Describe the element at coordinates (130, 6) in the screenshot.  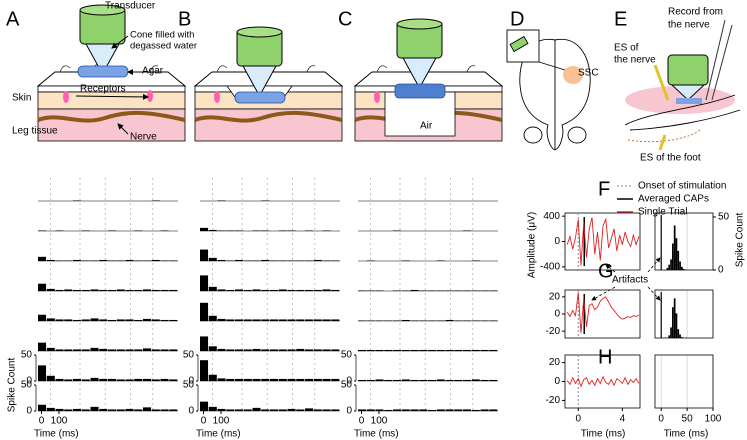
I see `label-transducer: Transducer` at that location.